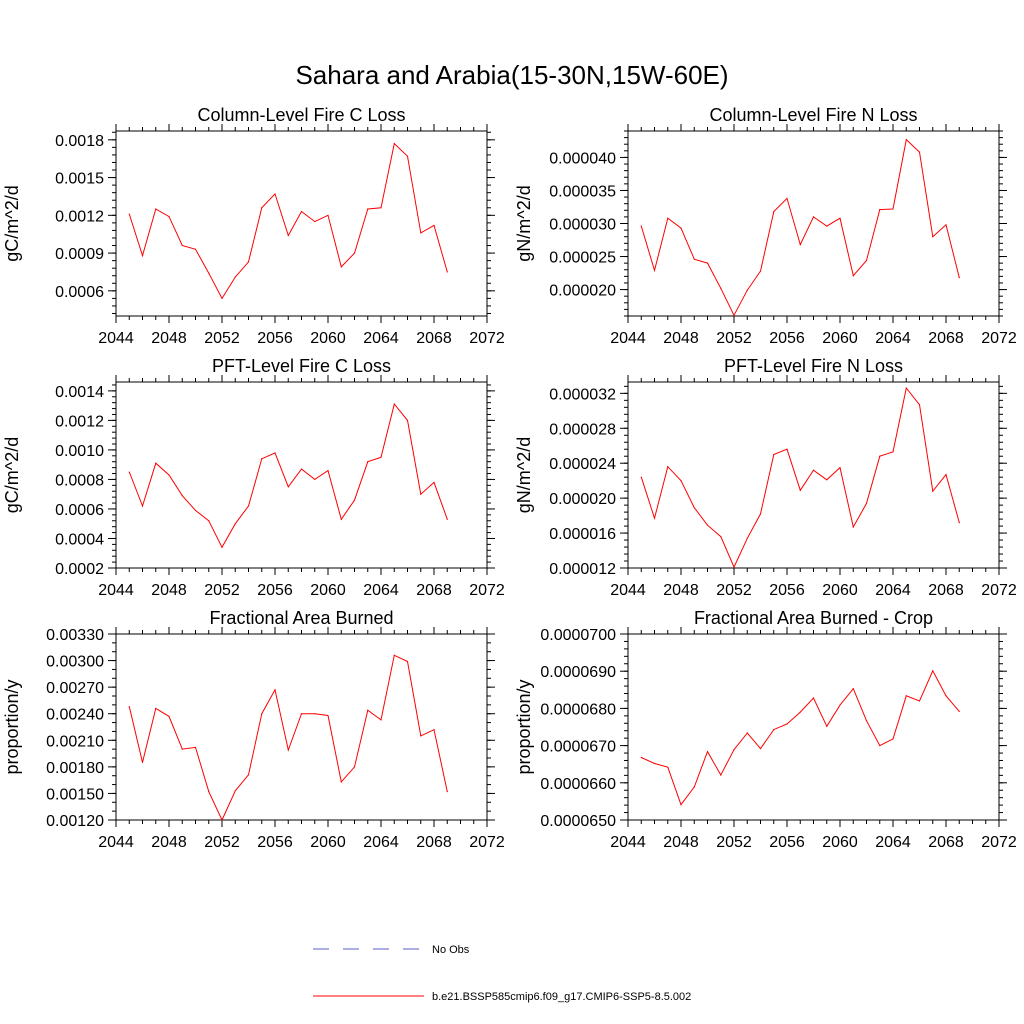  I want to click on panel-title: Fractional Area Burned, so click(301, 618).